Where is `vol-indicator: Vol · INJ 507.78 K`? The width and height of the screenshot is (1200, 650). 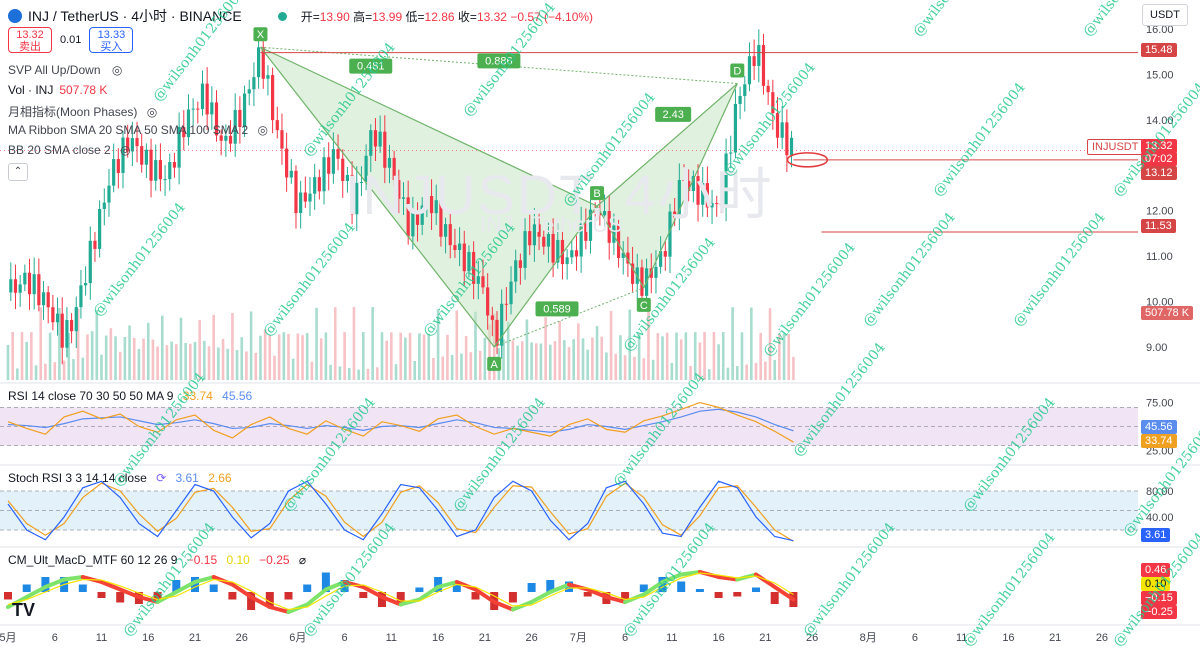
vol-indicator: Vol · INJ 507.78 K is located at coordinates (57, 90).